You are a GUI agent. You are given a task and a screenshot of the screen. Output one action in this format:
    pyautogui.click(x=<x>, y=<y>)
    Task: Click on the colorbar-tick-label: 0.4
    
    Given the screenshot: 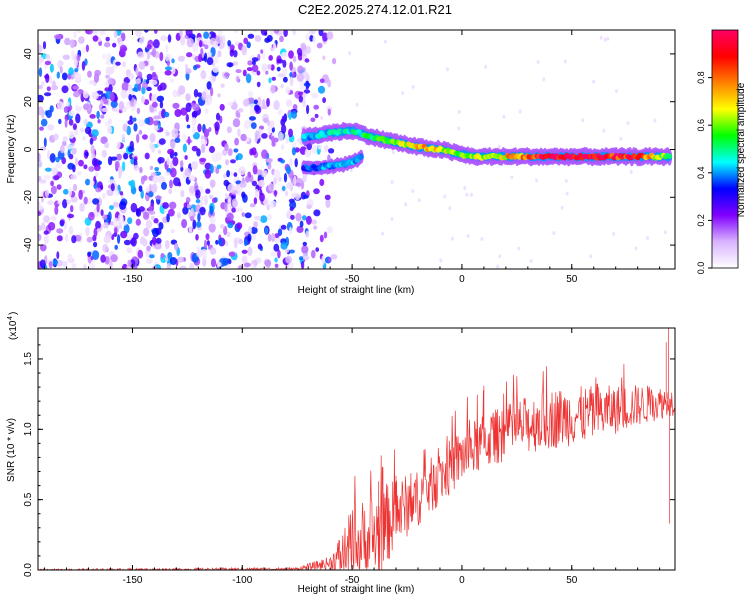 What is the action you would take?
    pyautogui.click(x=701, y=173)
    